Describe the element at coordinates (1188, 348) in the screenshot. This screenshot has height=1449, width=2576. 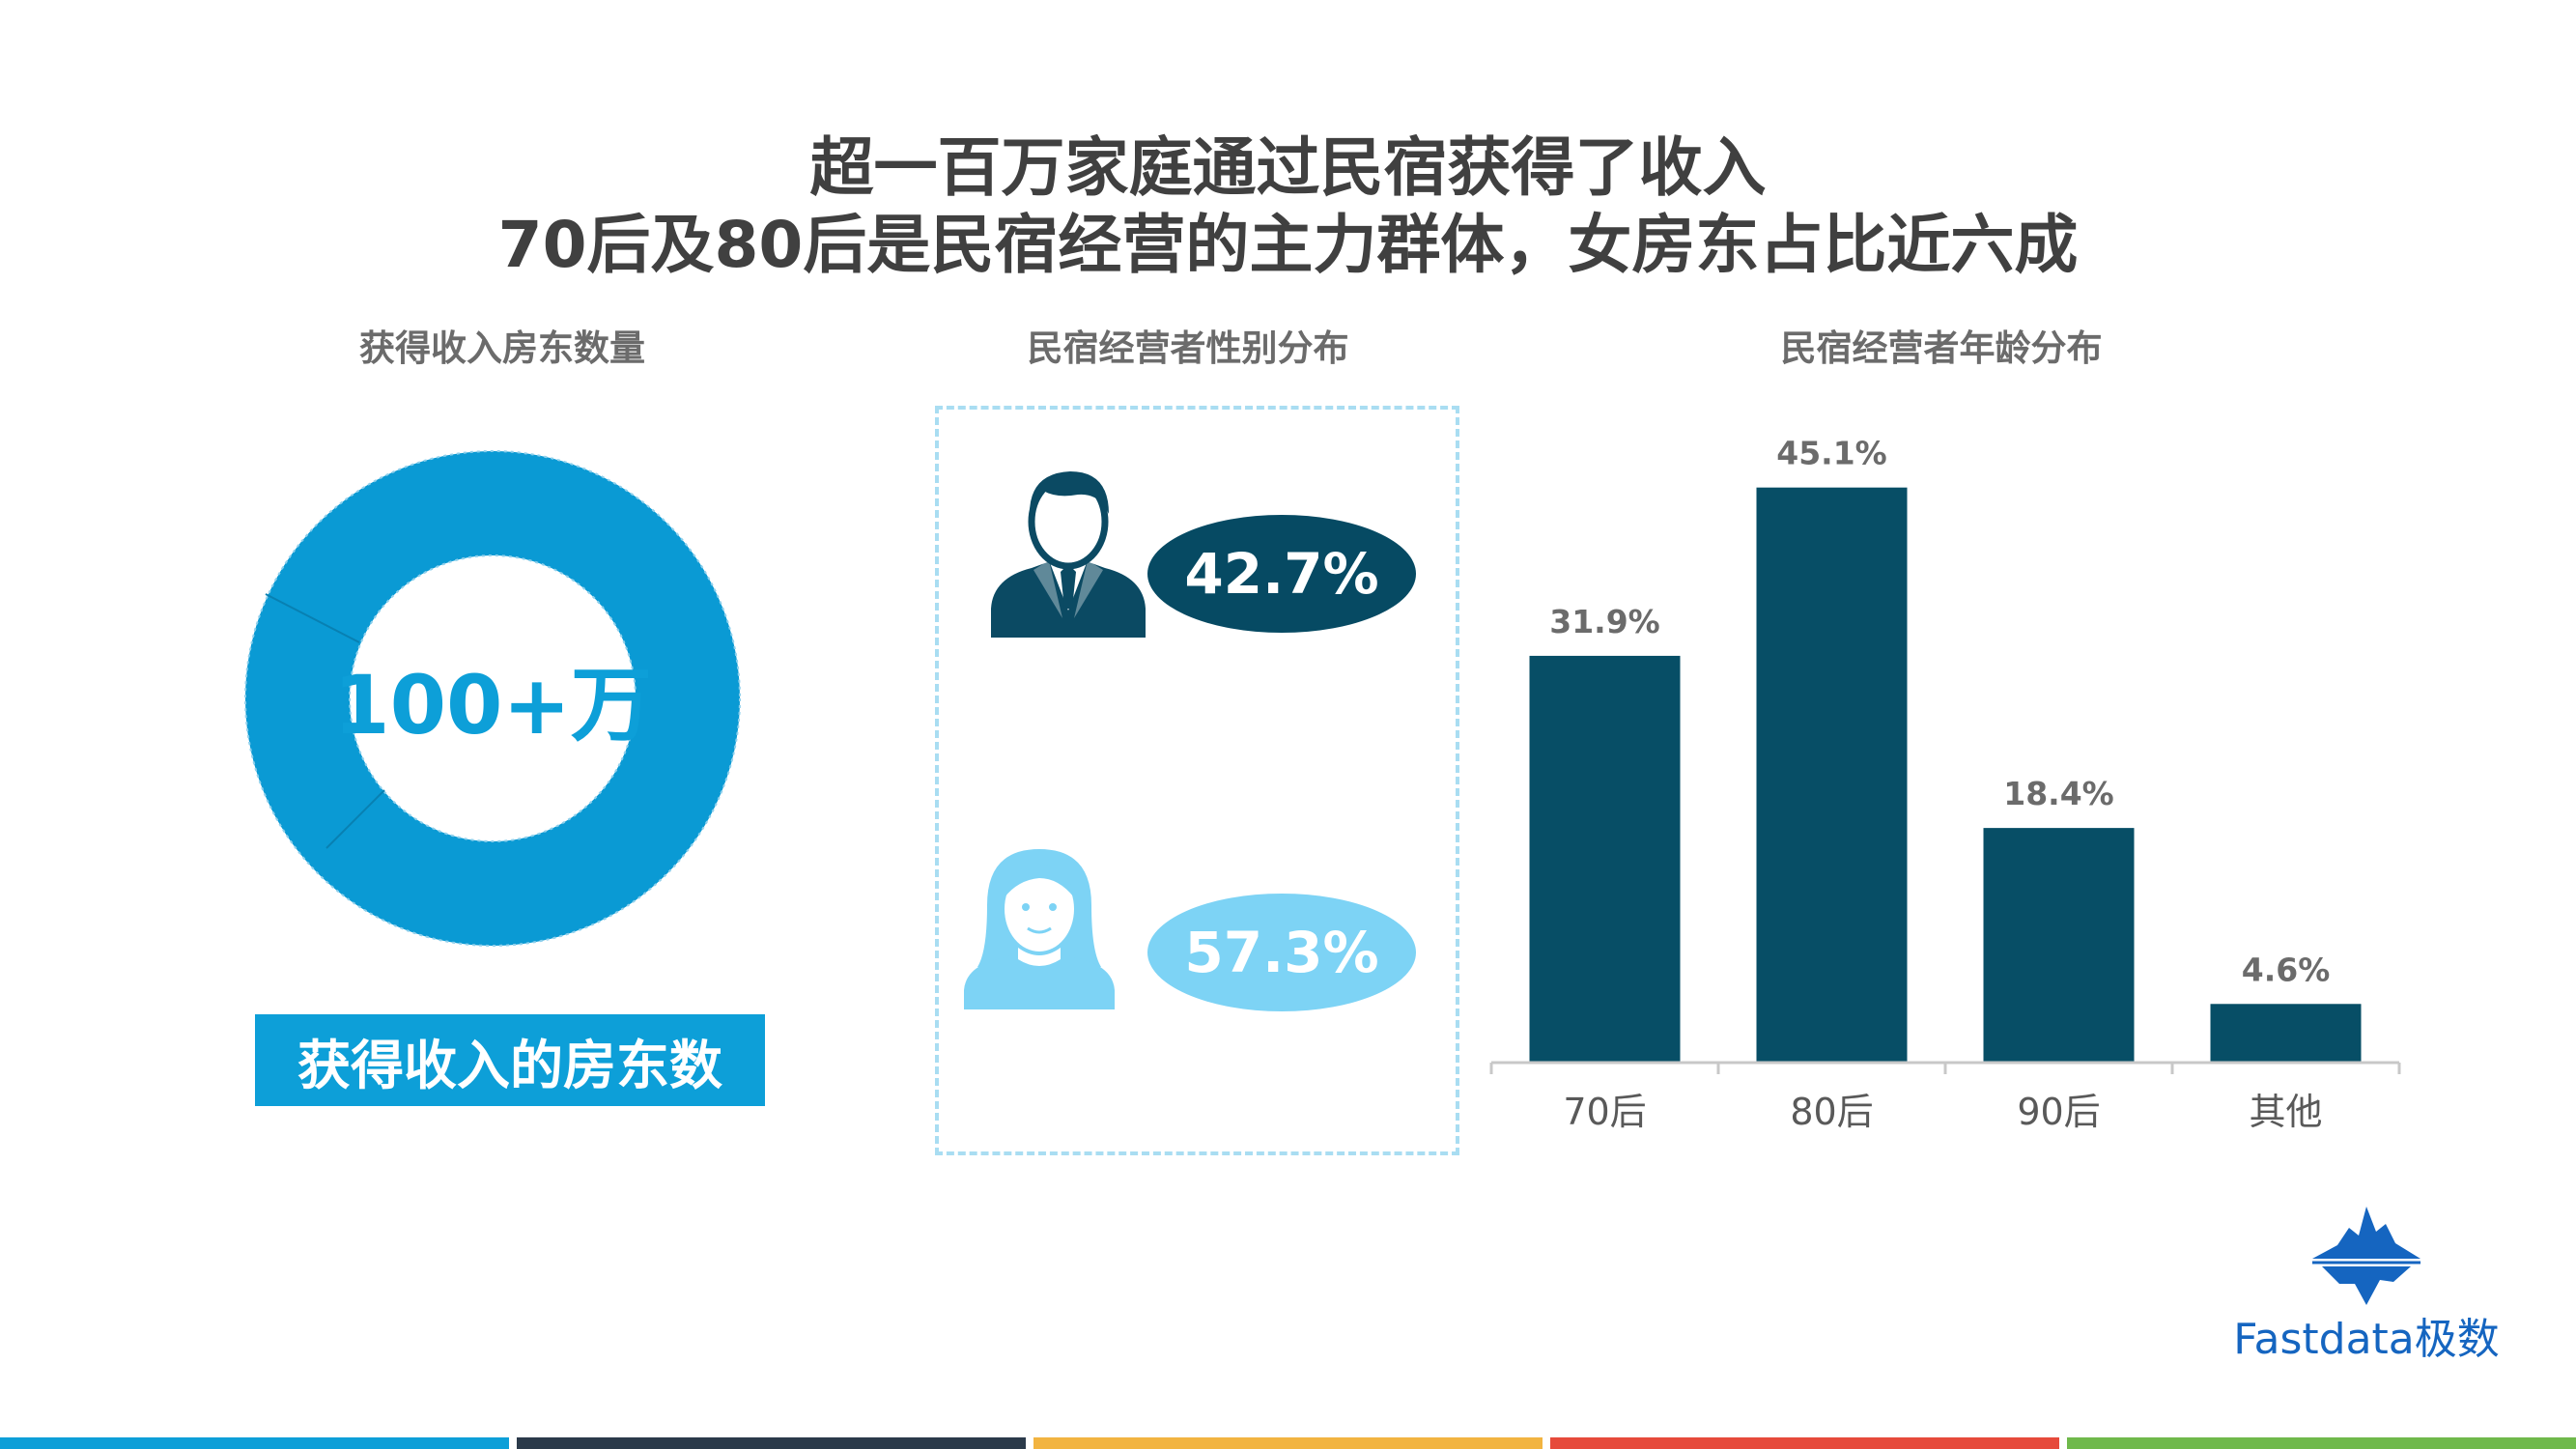
I see `gender-section-title: 民宿经营者性别分布` at that location.